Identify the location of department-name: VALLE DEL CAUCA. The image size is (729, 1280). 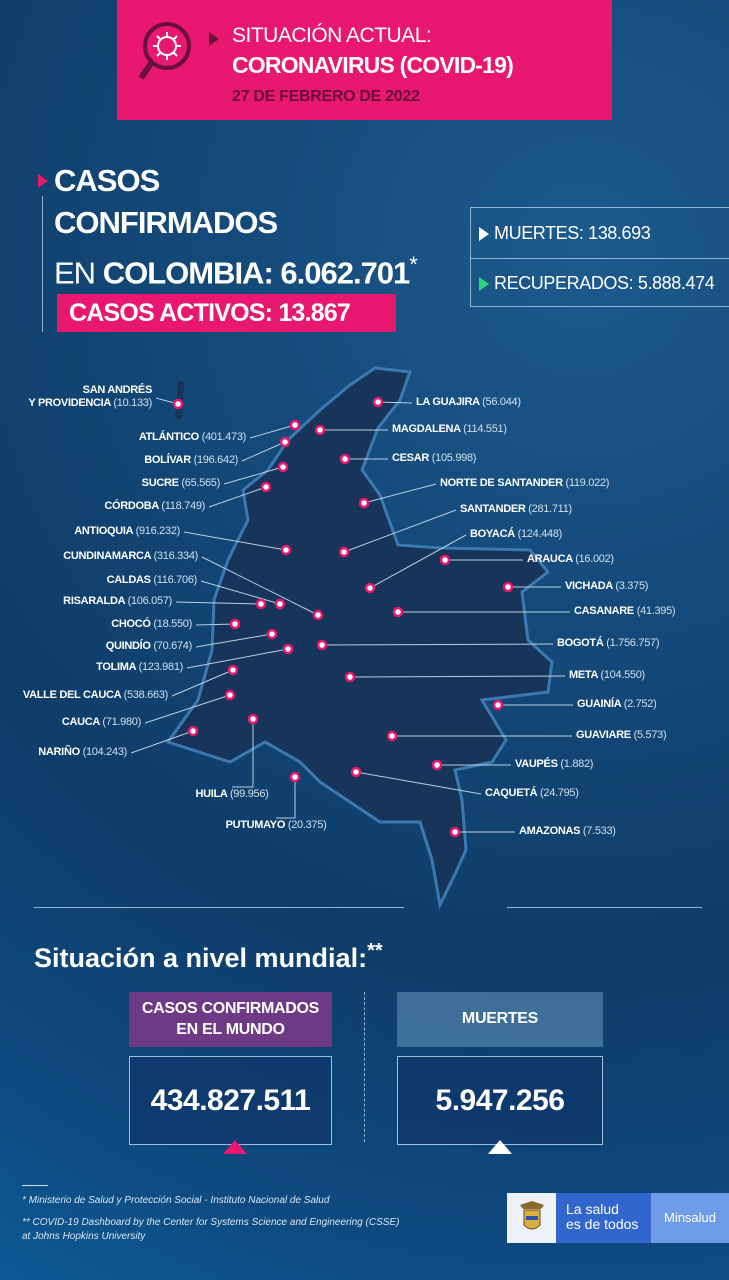
(73, 695).